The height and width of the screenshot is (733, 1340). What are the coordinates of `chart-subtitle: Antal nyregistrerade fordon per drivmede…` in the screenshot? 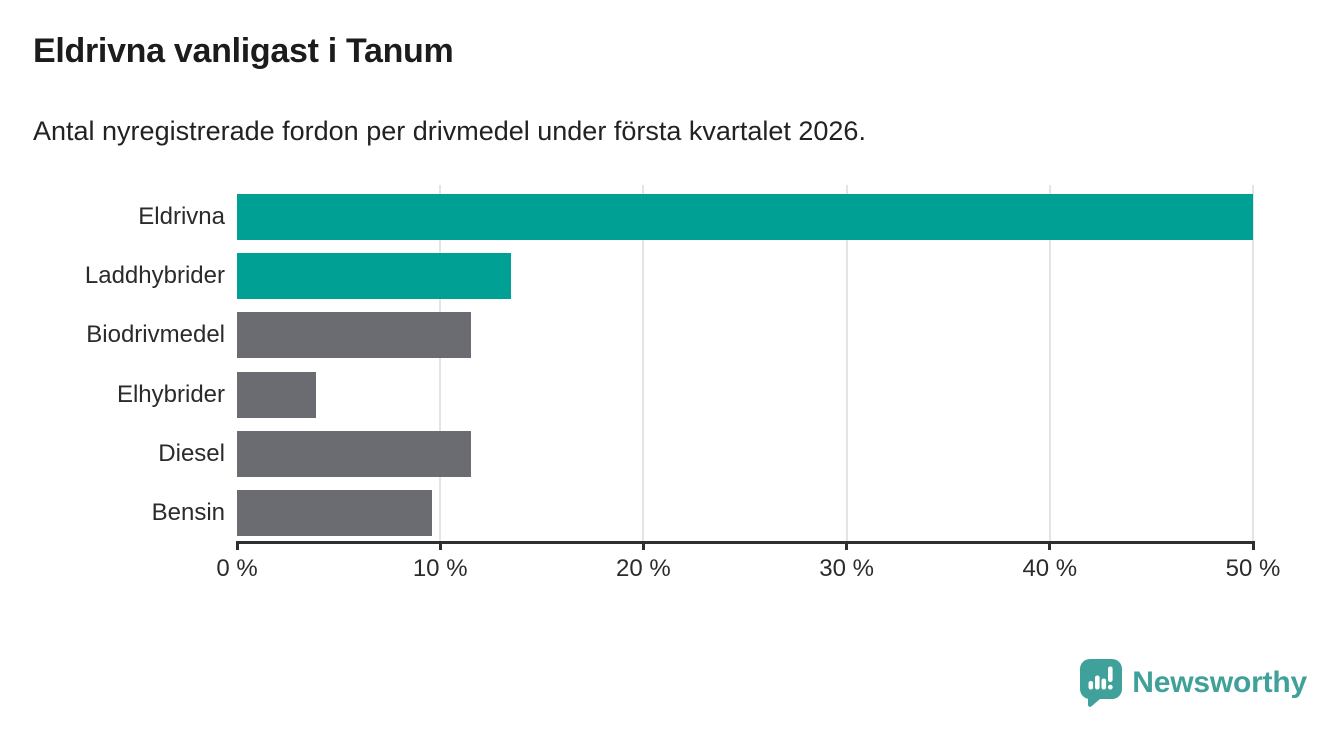 It's located at (449, 131).